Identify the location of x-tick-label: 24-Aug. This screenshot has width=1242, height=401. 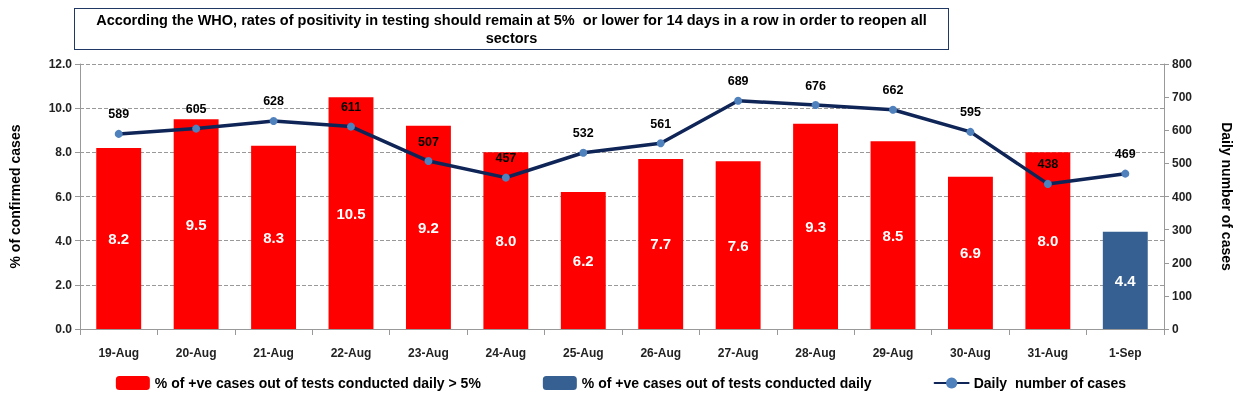
(506, 353).